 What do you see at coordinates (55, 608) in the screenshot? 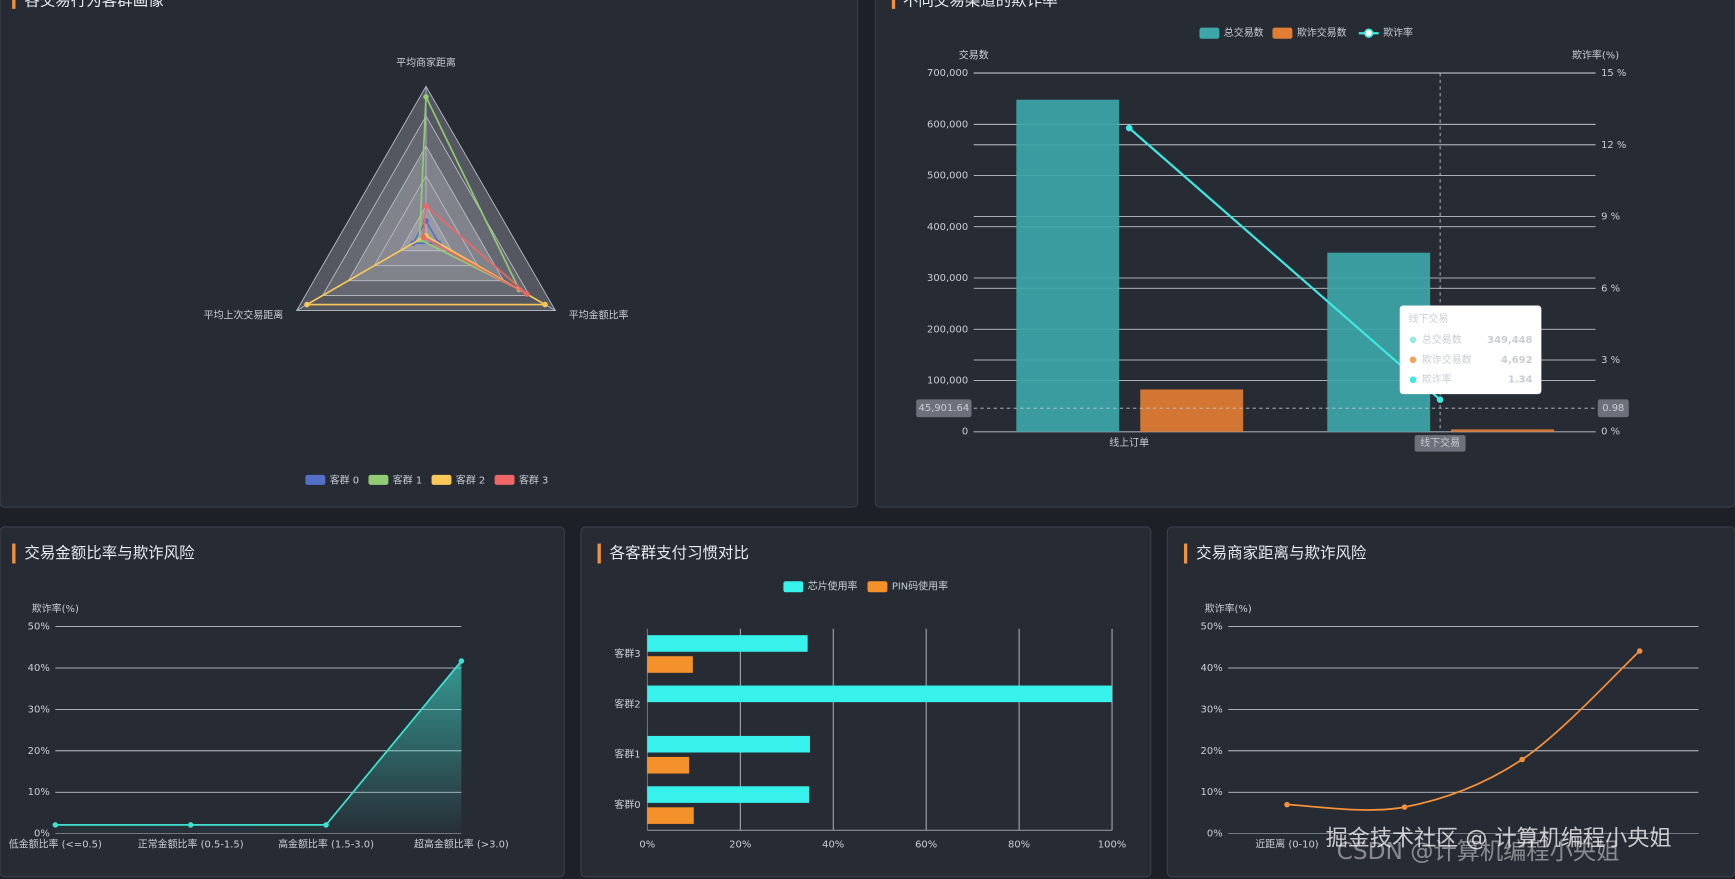
I see `y-axis-name: 欺诈率(%)` at bounding box center [55, 608].